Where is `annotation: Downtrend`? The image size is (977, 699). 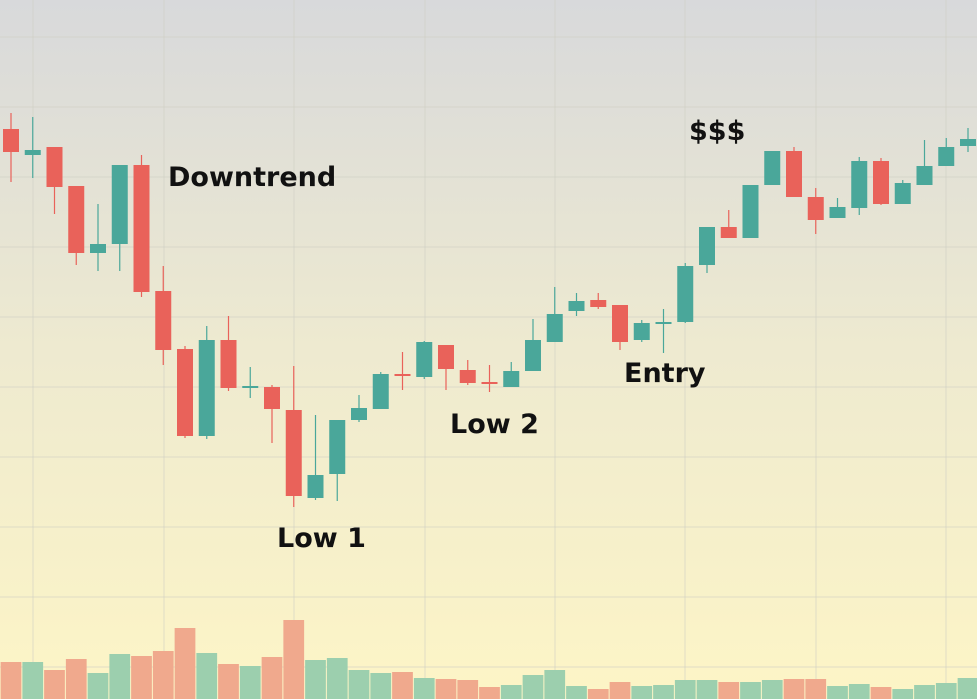
annotation: Downtrend is located at coordinates (252, 177).